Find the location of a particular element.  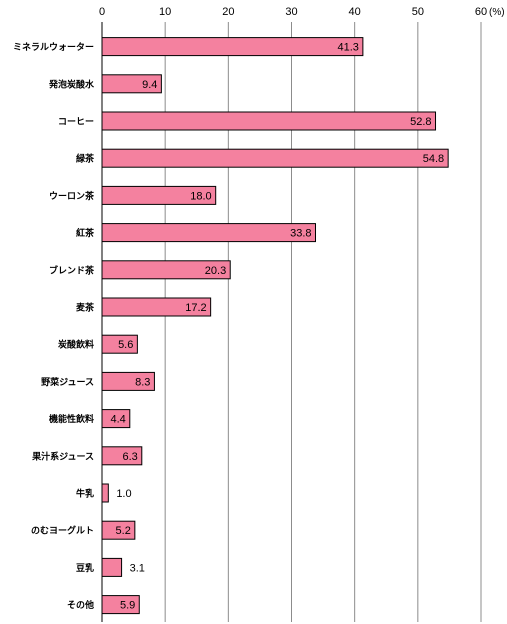

category-label: のむヨーグルト is located at coordinates (62, 531).